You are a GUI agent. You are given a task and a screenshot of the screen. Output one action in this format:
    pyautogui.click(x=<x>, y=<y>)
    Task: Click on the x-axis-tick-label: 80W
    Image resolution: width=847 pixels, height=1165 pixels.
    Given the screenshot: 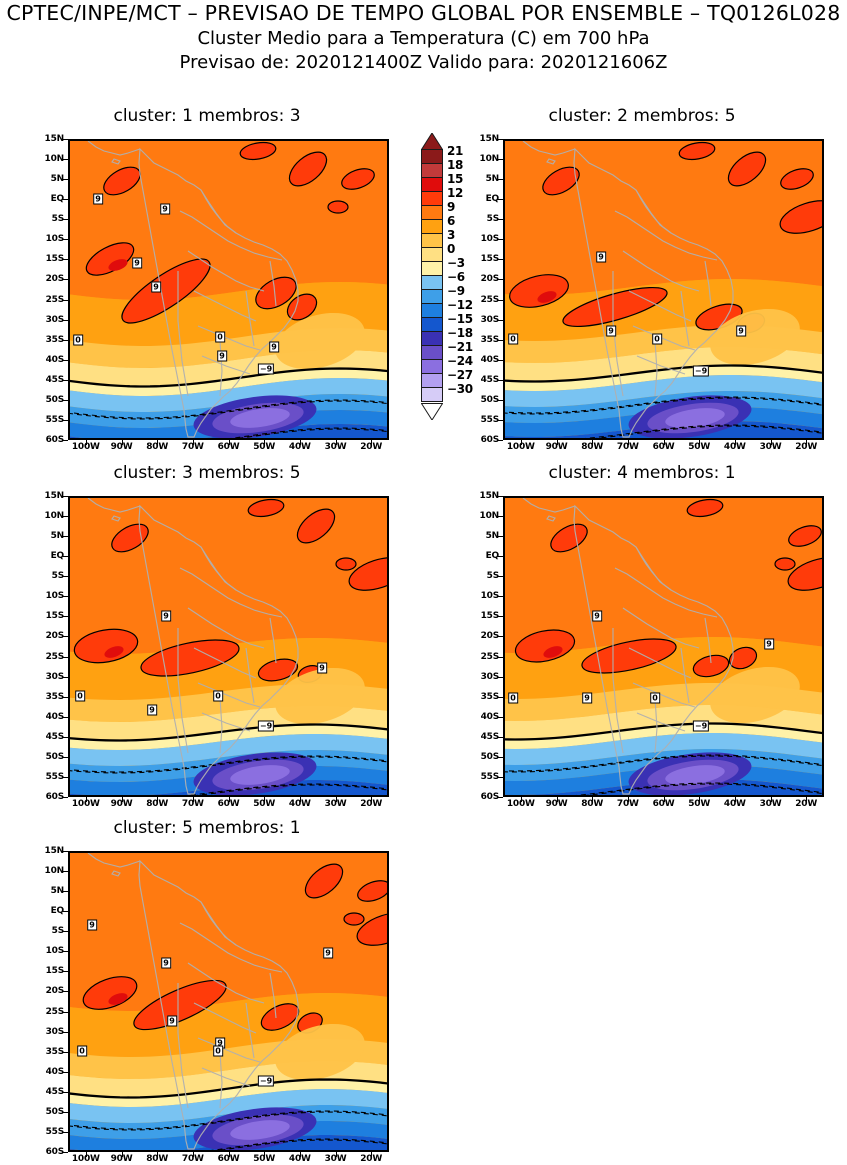 What is the action you would take?
    pyautogui.click(x=157, y=804)
    